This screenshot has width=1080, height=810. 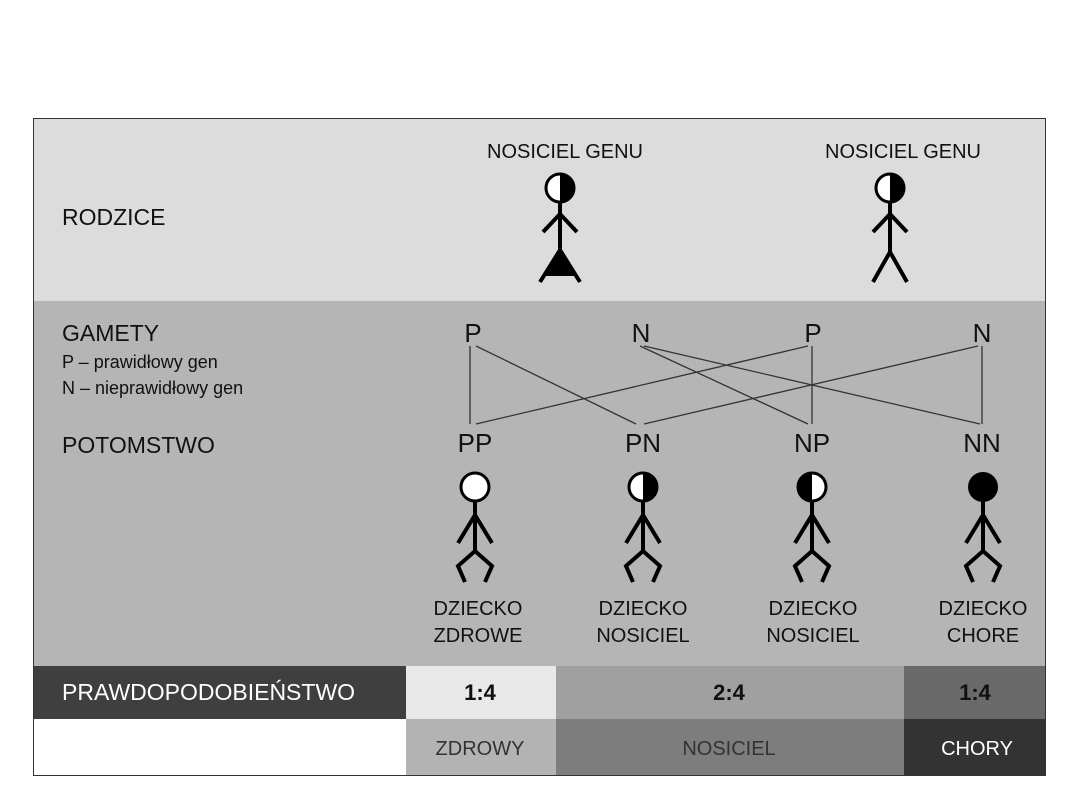 I want to click on child-label-4b: CHORE, so click(x=983, y=636).